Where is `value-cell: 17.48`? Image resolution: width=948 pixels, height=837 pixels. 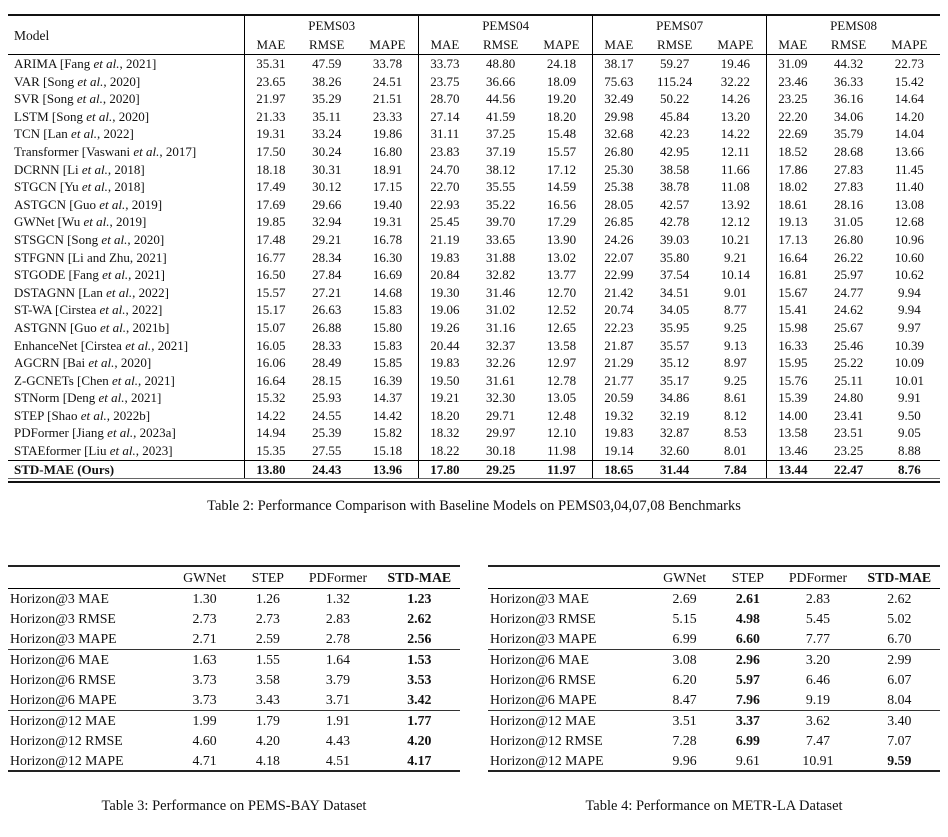 value-cell: 17.48 is located at coordinates (271, 239).